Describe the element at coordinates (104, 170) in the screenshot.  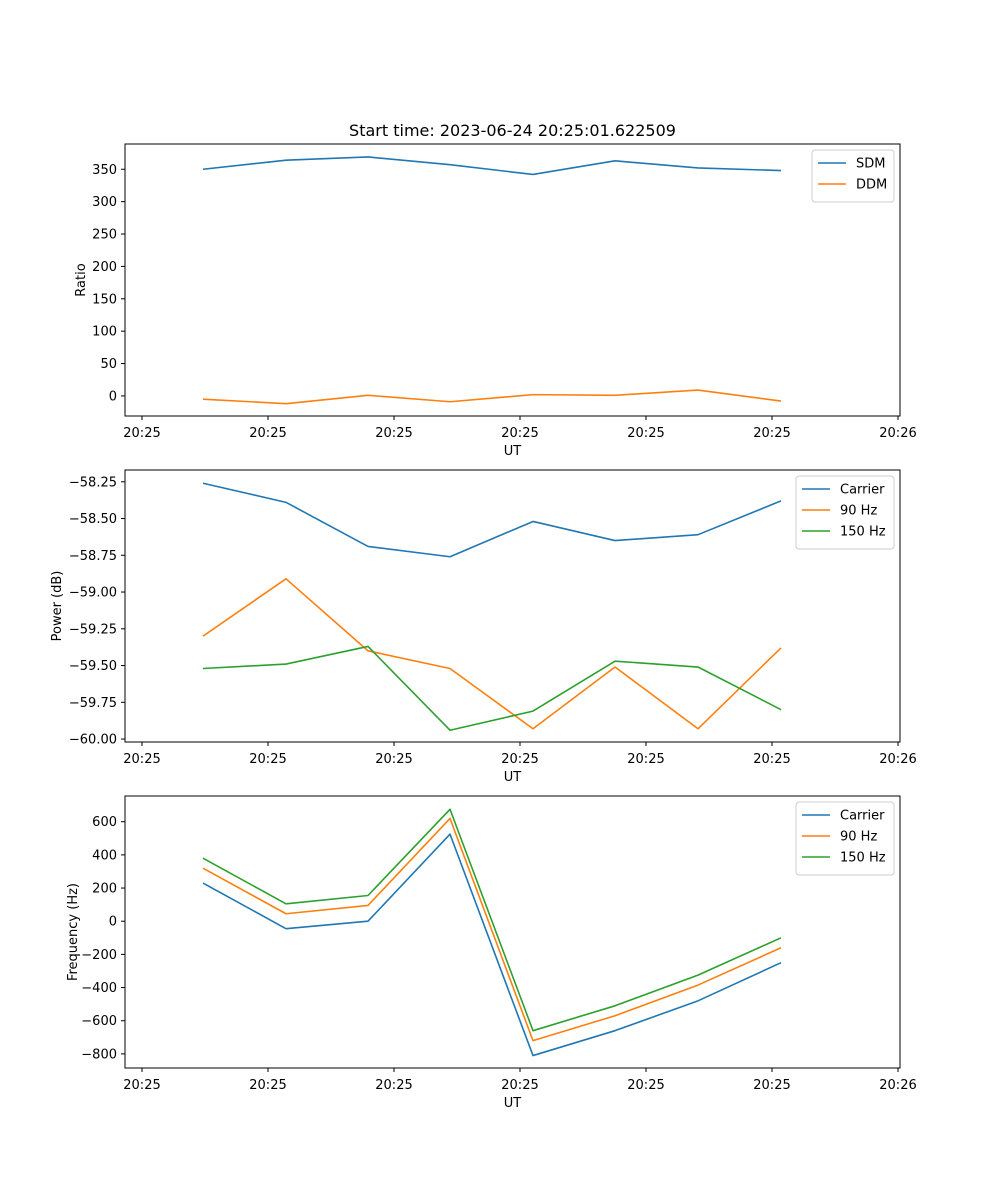
I see `y-tick-label: 350` at that location.